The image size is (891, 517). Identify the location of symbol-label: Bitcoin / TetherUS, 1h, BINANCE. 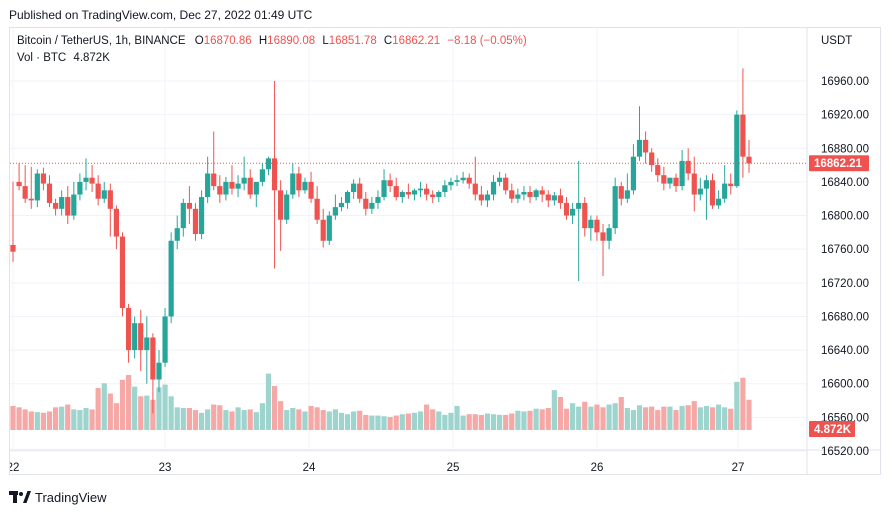
(101, 41).